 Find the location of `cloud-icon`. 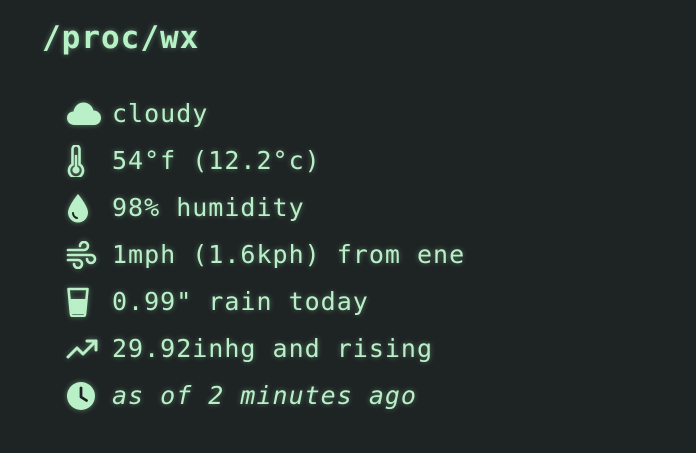

cloud-icon is located at coordinates (89, 114).